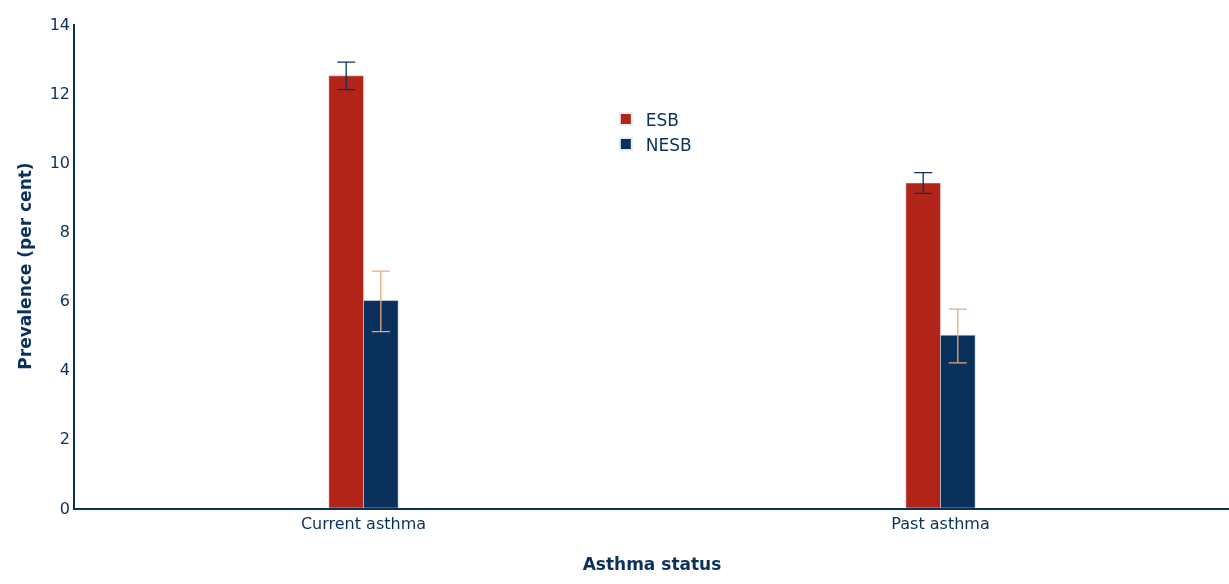 Image resolution: width=1229 pixels, height=584 pixels. What do you see at coordinates (363, 523) in the screenshot?
I see `x-tick-label: Current asthma` at bounding box center [363, 523].